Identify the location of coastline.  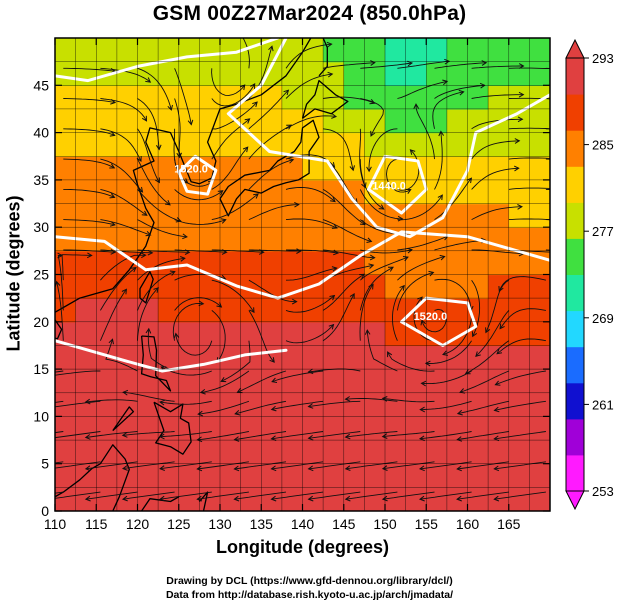
(325, 99).